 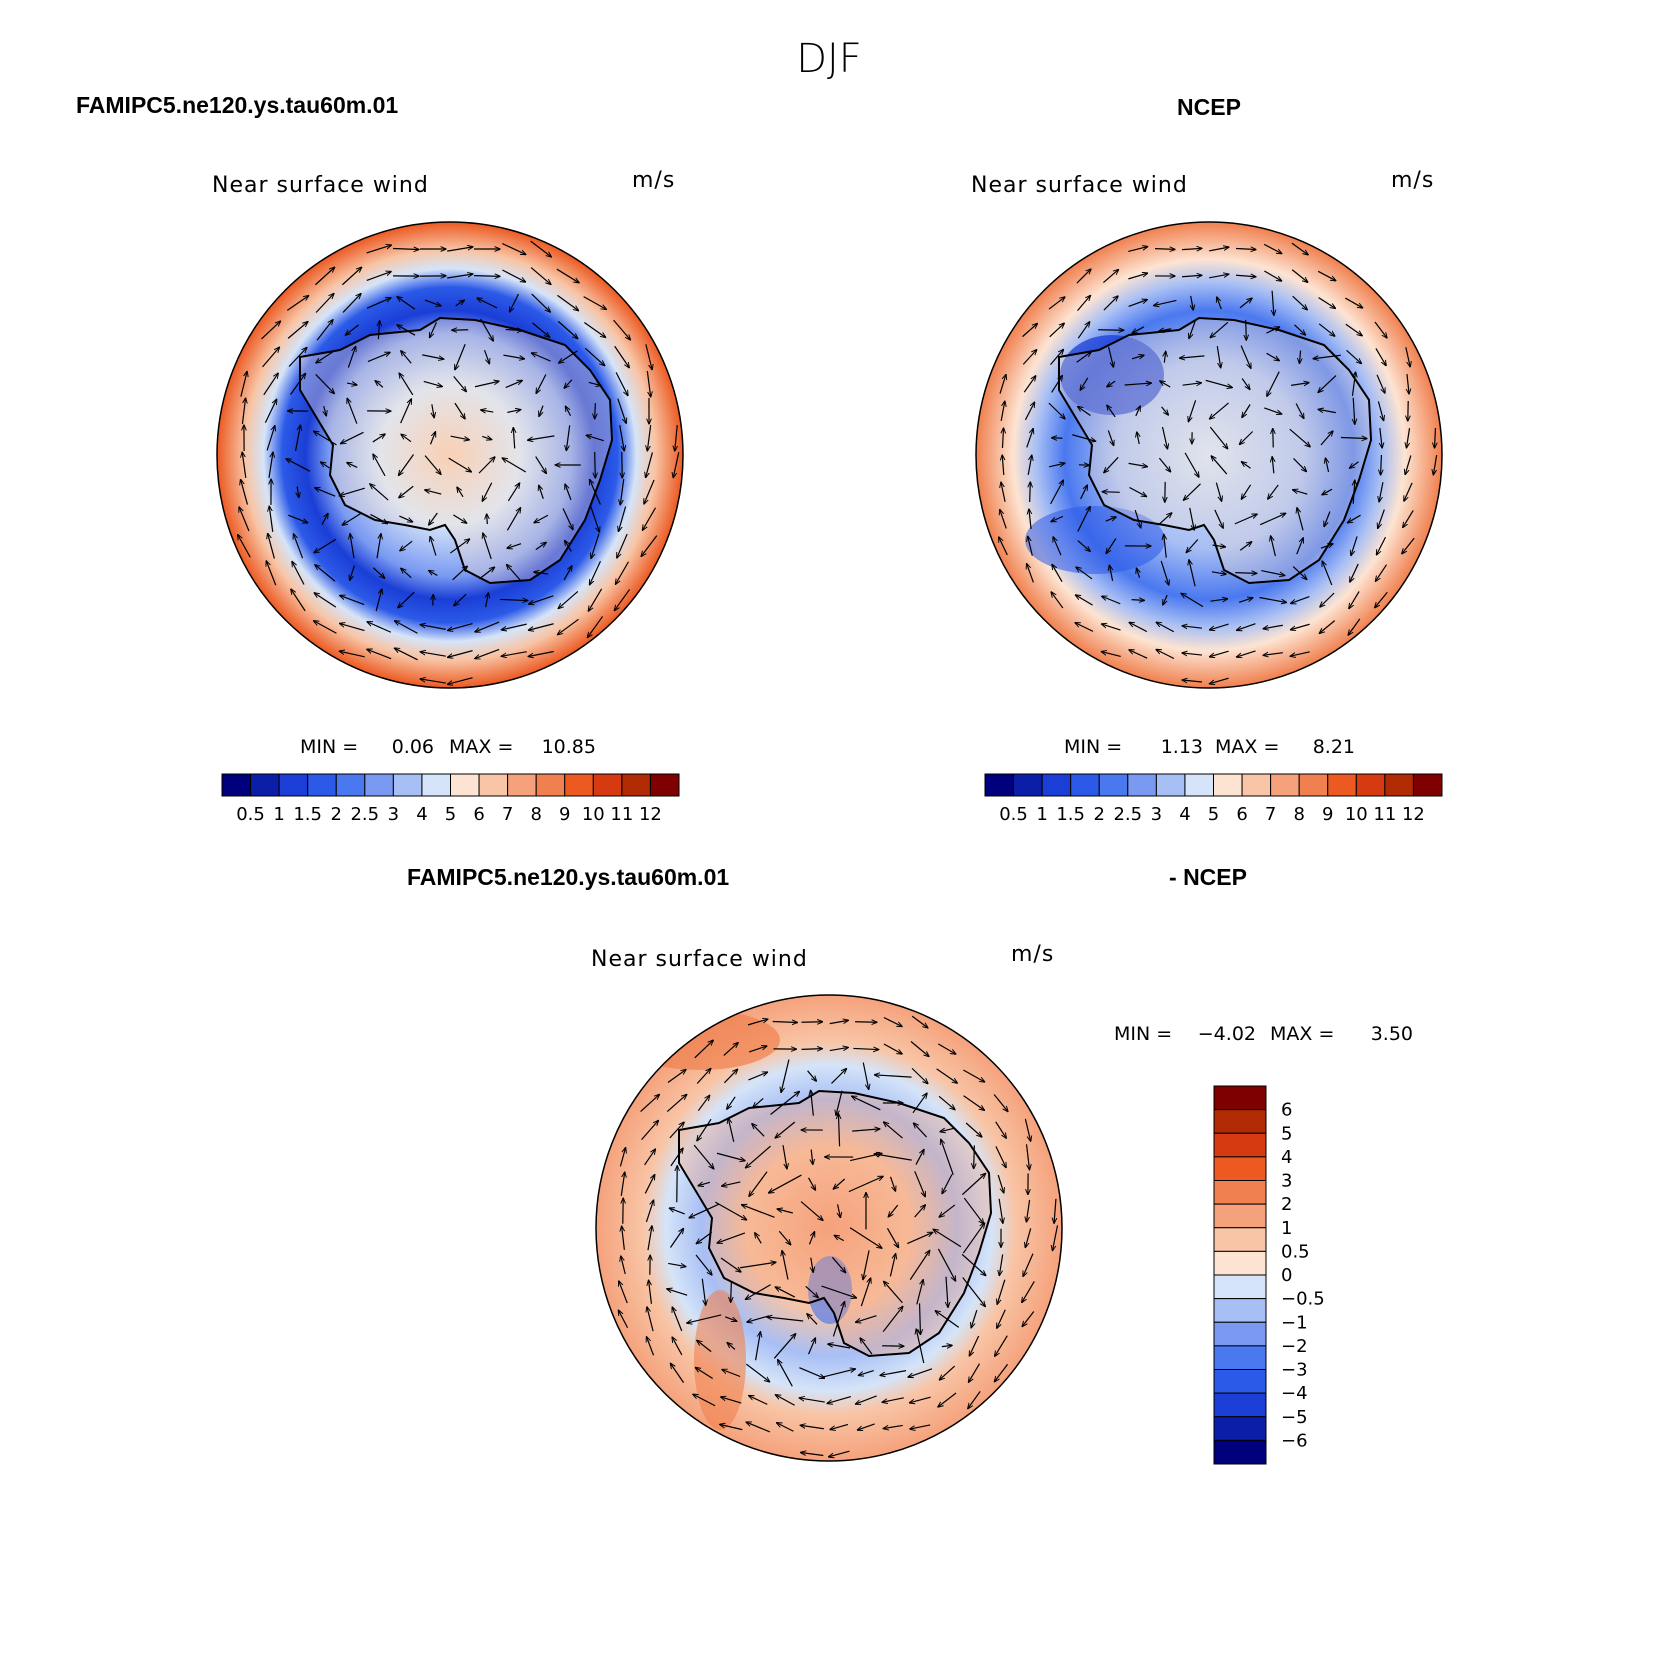 What do you see at coordinates (593, 814) in the screenshot?
I see `colorbar-tick-label: 10` at bounding box center [593, 814].